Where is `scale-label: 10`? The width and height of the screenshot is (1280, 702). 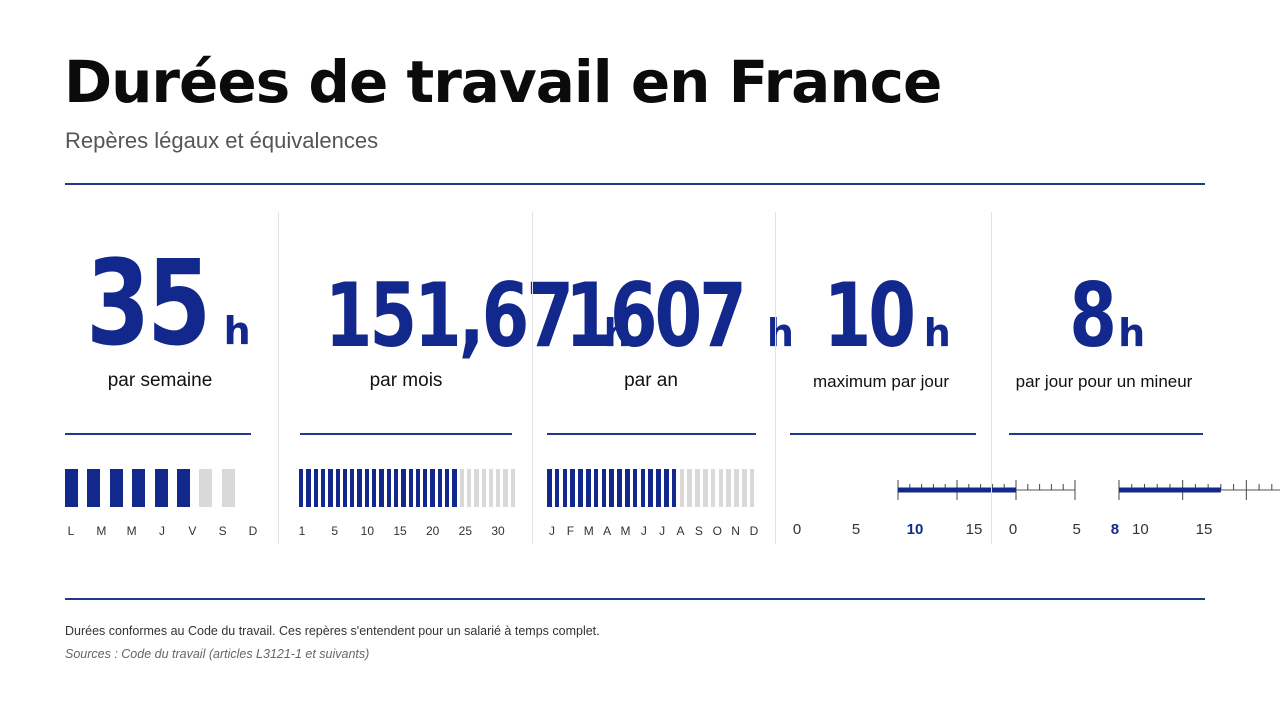
scale-label: 10 is located at coordinates (1140, 529).